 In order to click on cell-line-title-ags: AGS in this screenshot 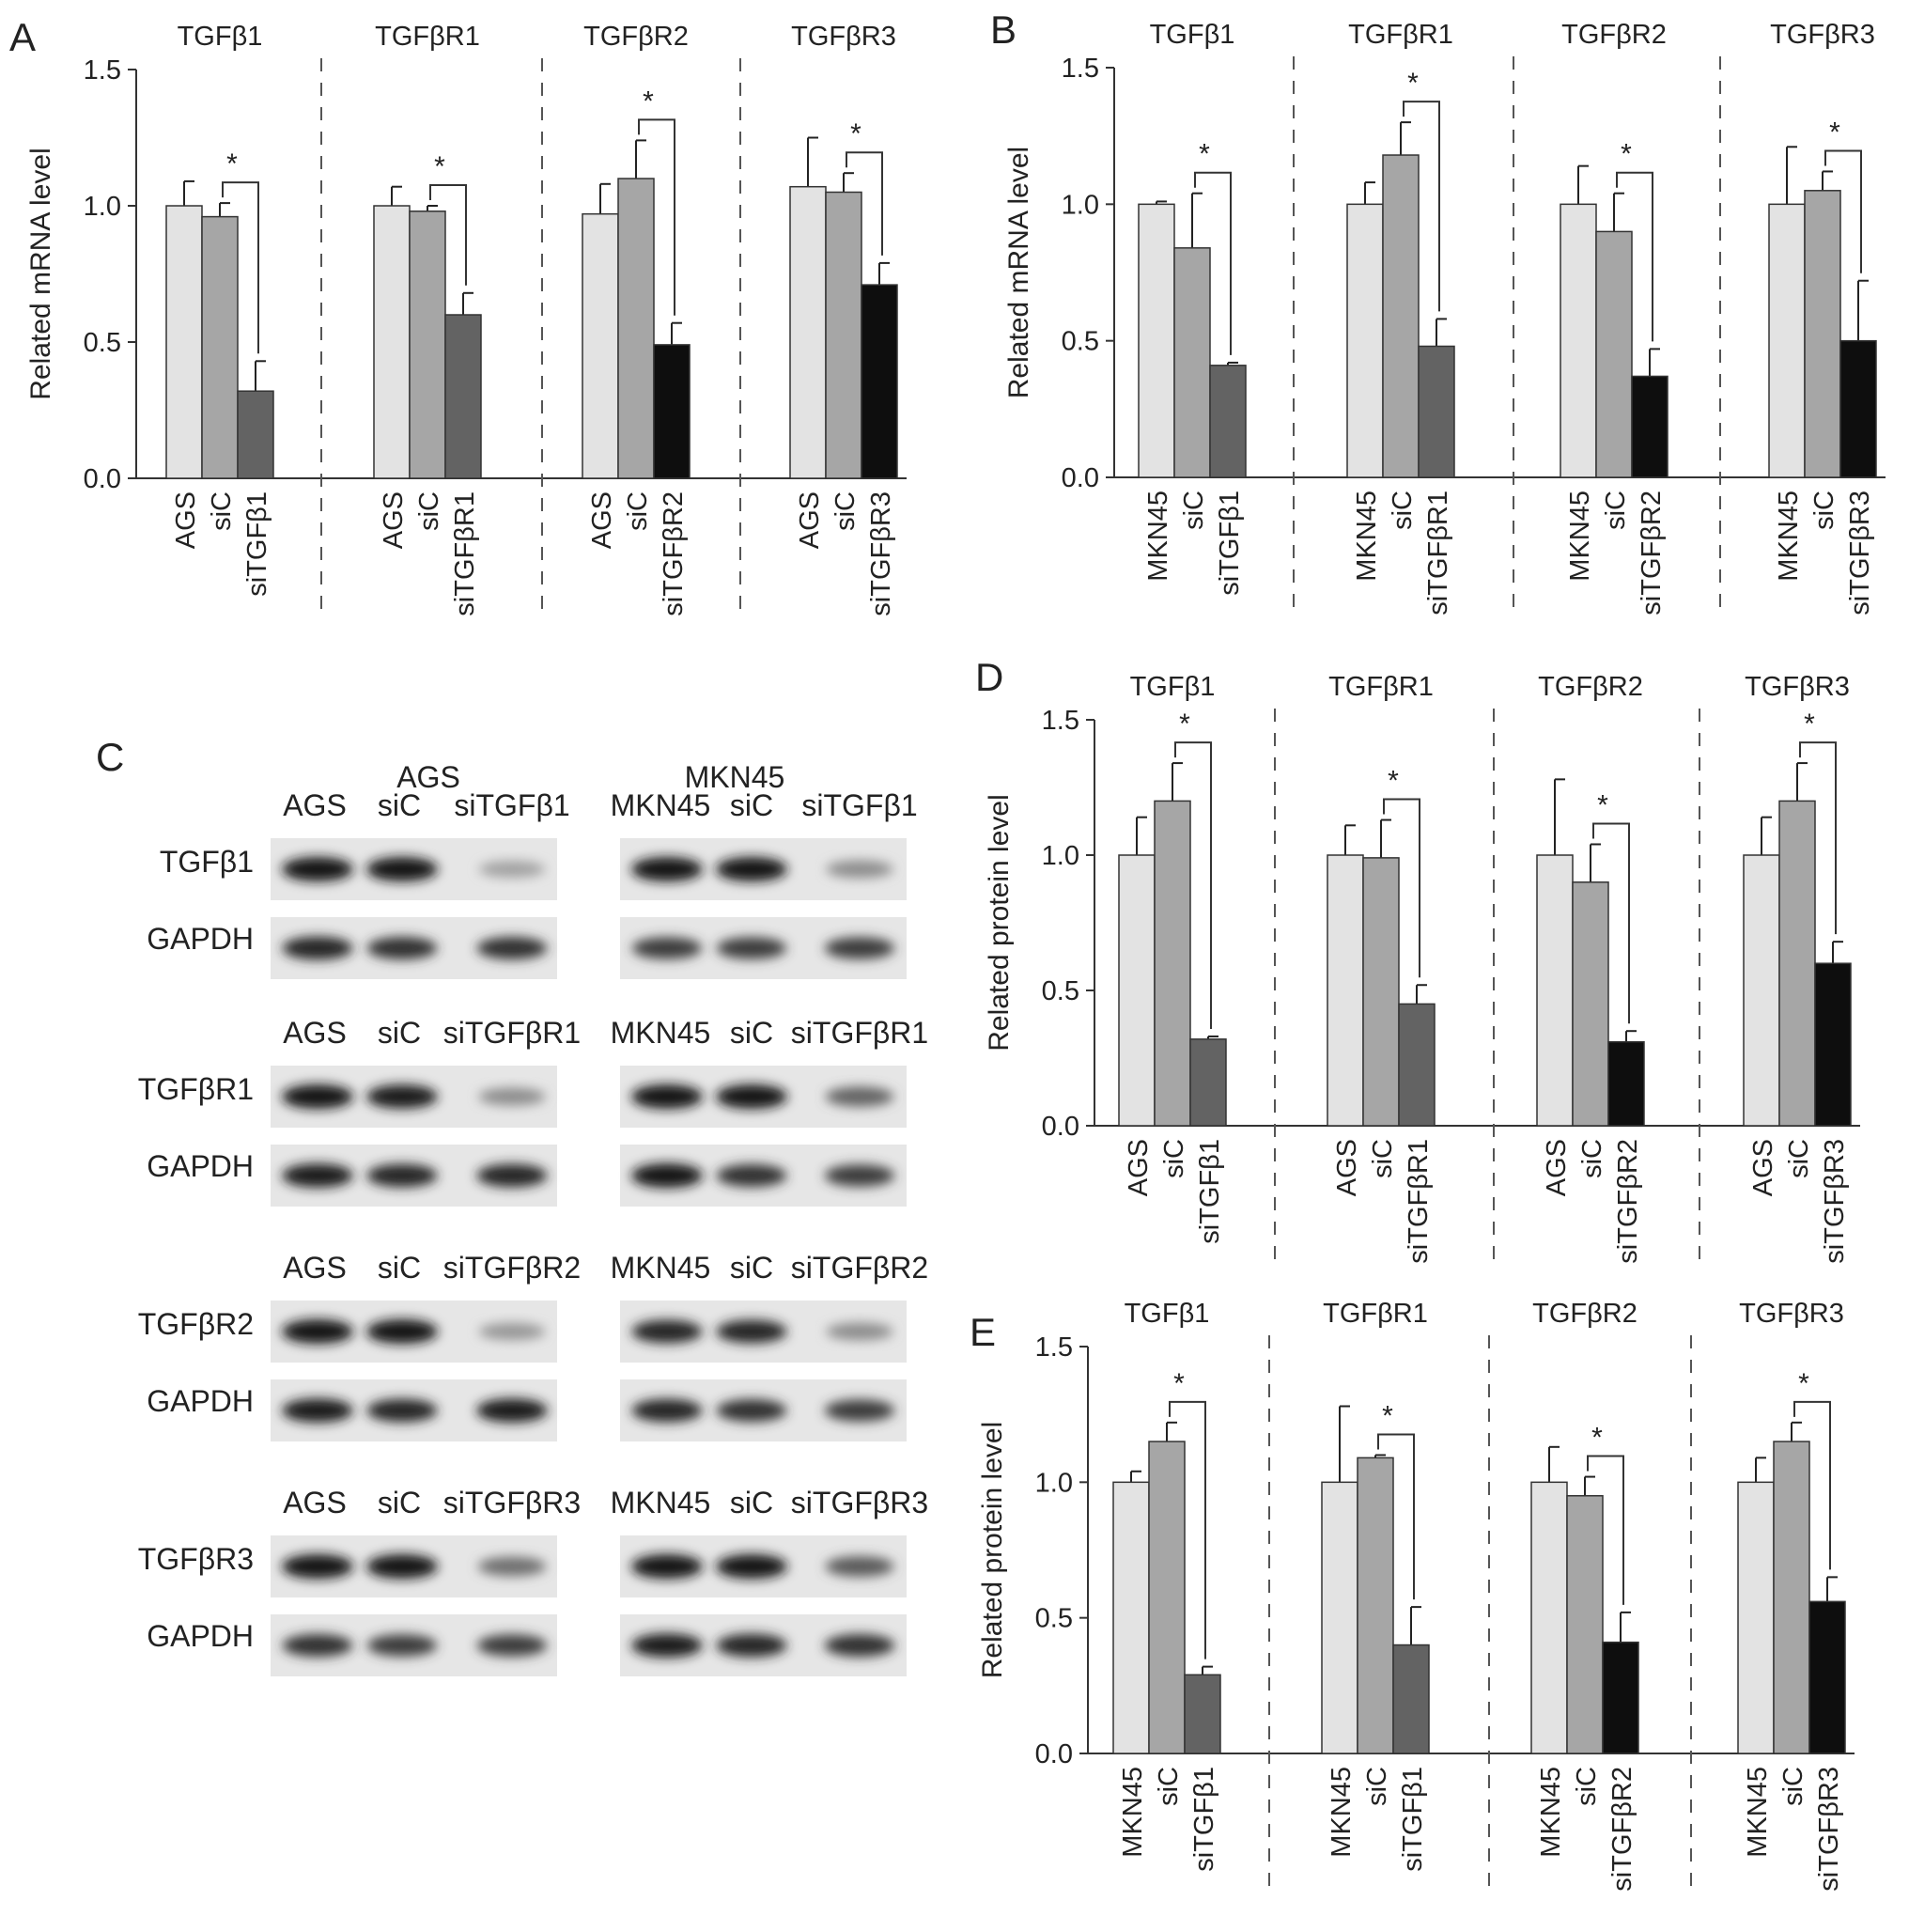, I will do `click(428, 777)`.